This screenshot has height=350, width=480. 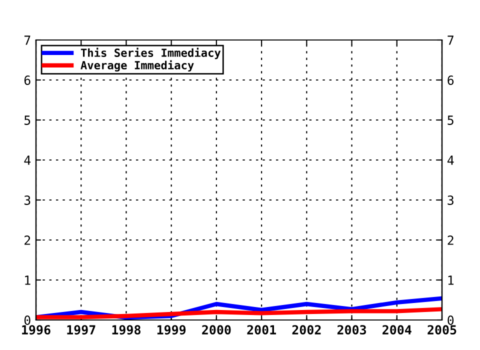 What do you see at coordinates (442, 330) in the screenshot?
I see `x-tick-label: 2005` at bounding box center [442, 330].